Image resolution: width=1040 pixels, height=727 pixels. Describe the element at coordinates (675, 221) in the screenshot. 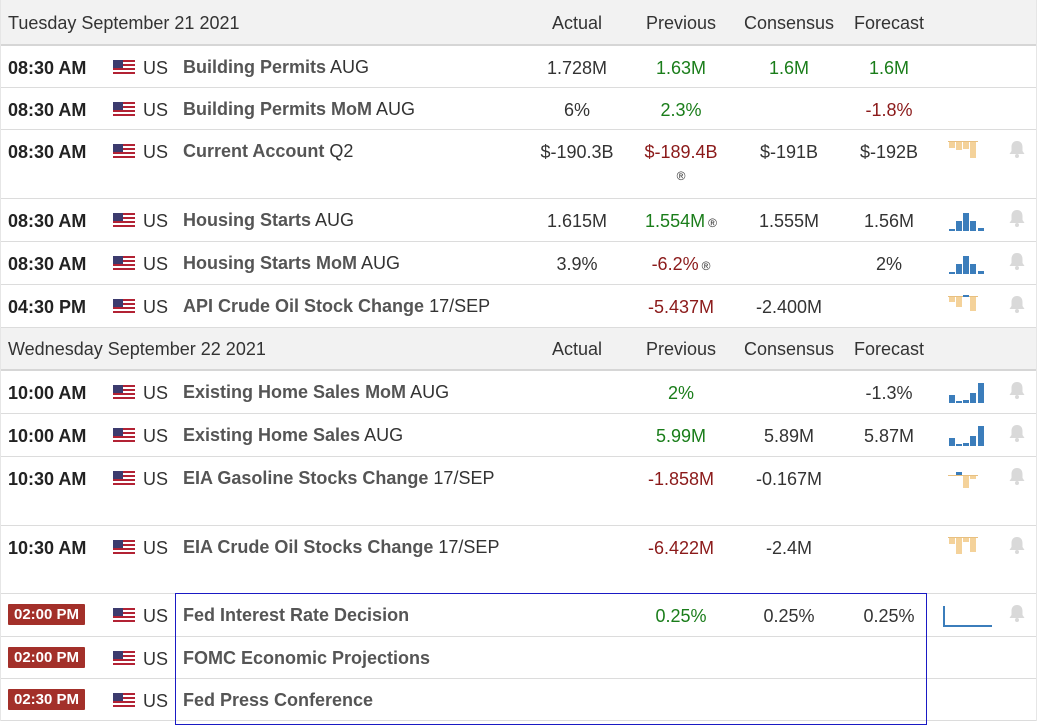

I see `previous-amount: 1.554M` at that location.